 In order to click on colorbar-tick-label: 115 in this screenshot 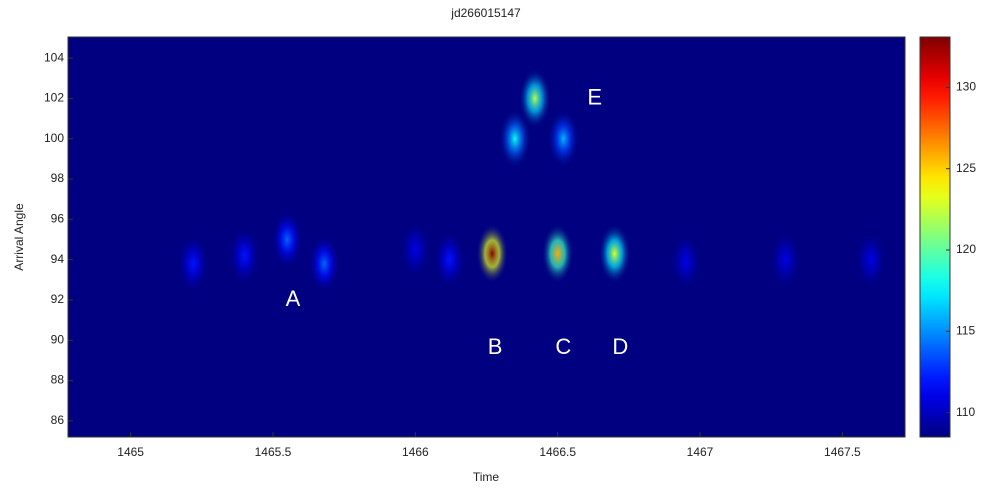, I will do `click(965, 330)`.